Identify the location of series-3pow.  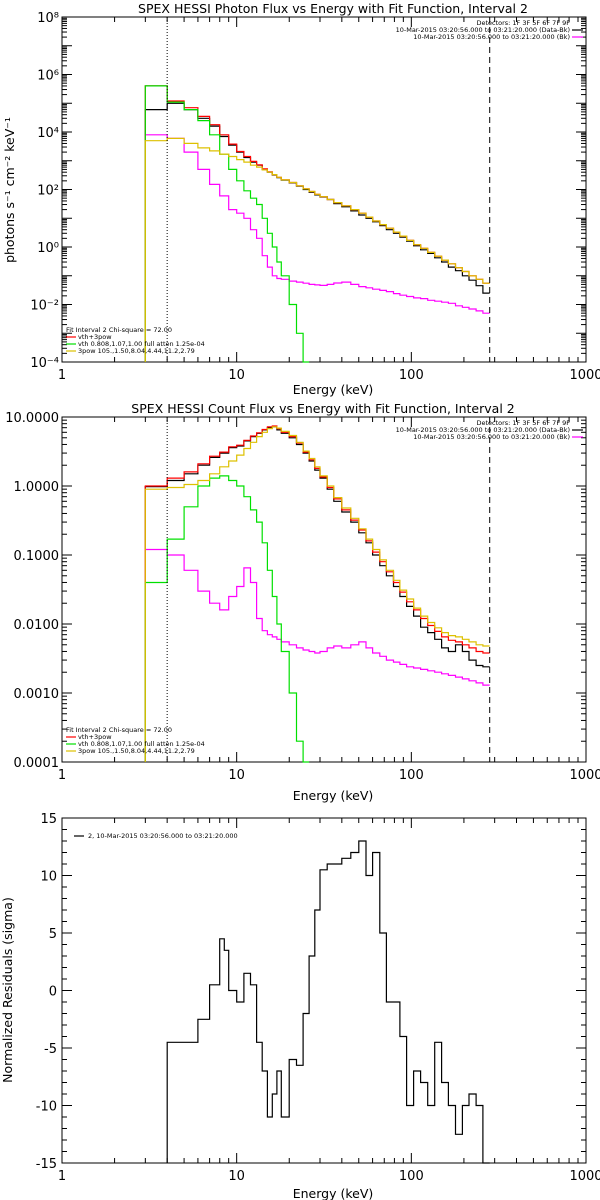
(317, 249).